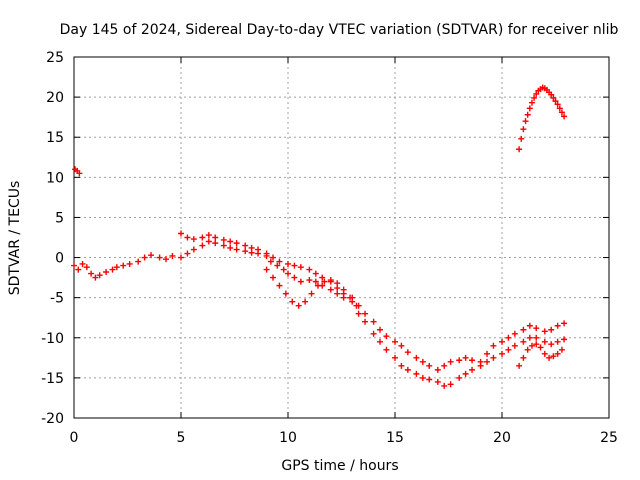 The height and width of the screenshot is (480, 640). What do you see at coordinates (540, 355) in the screenshot?
I see `series-lower-tail` at bounding box center [540, 355].